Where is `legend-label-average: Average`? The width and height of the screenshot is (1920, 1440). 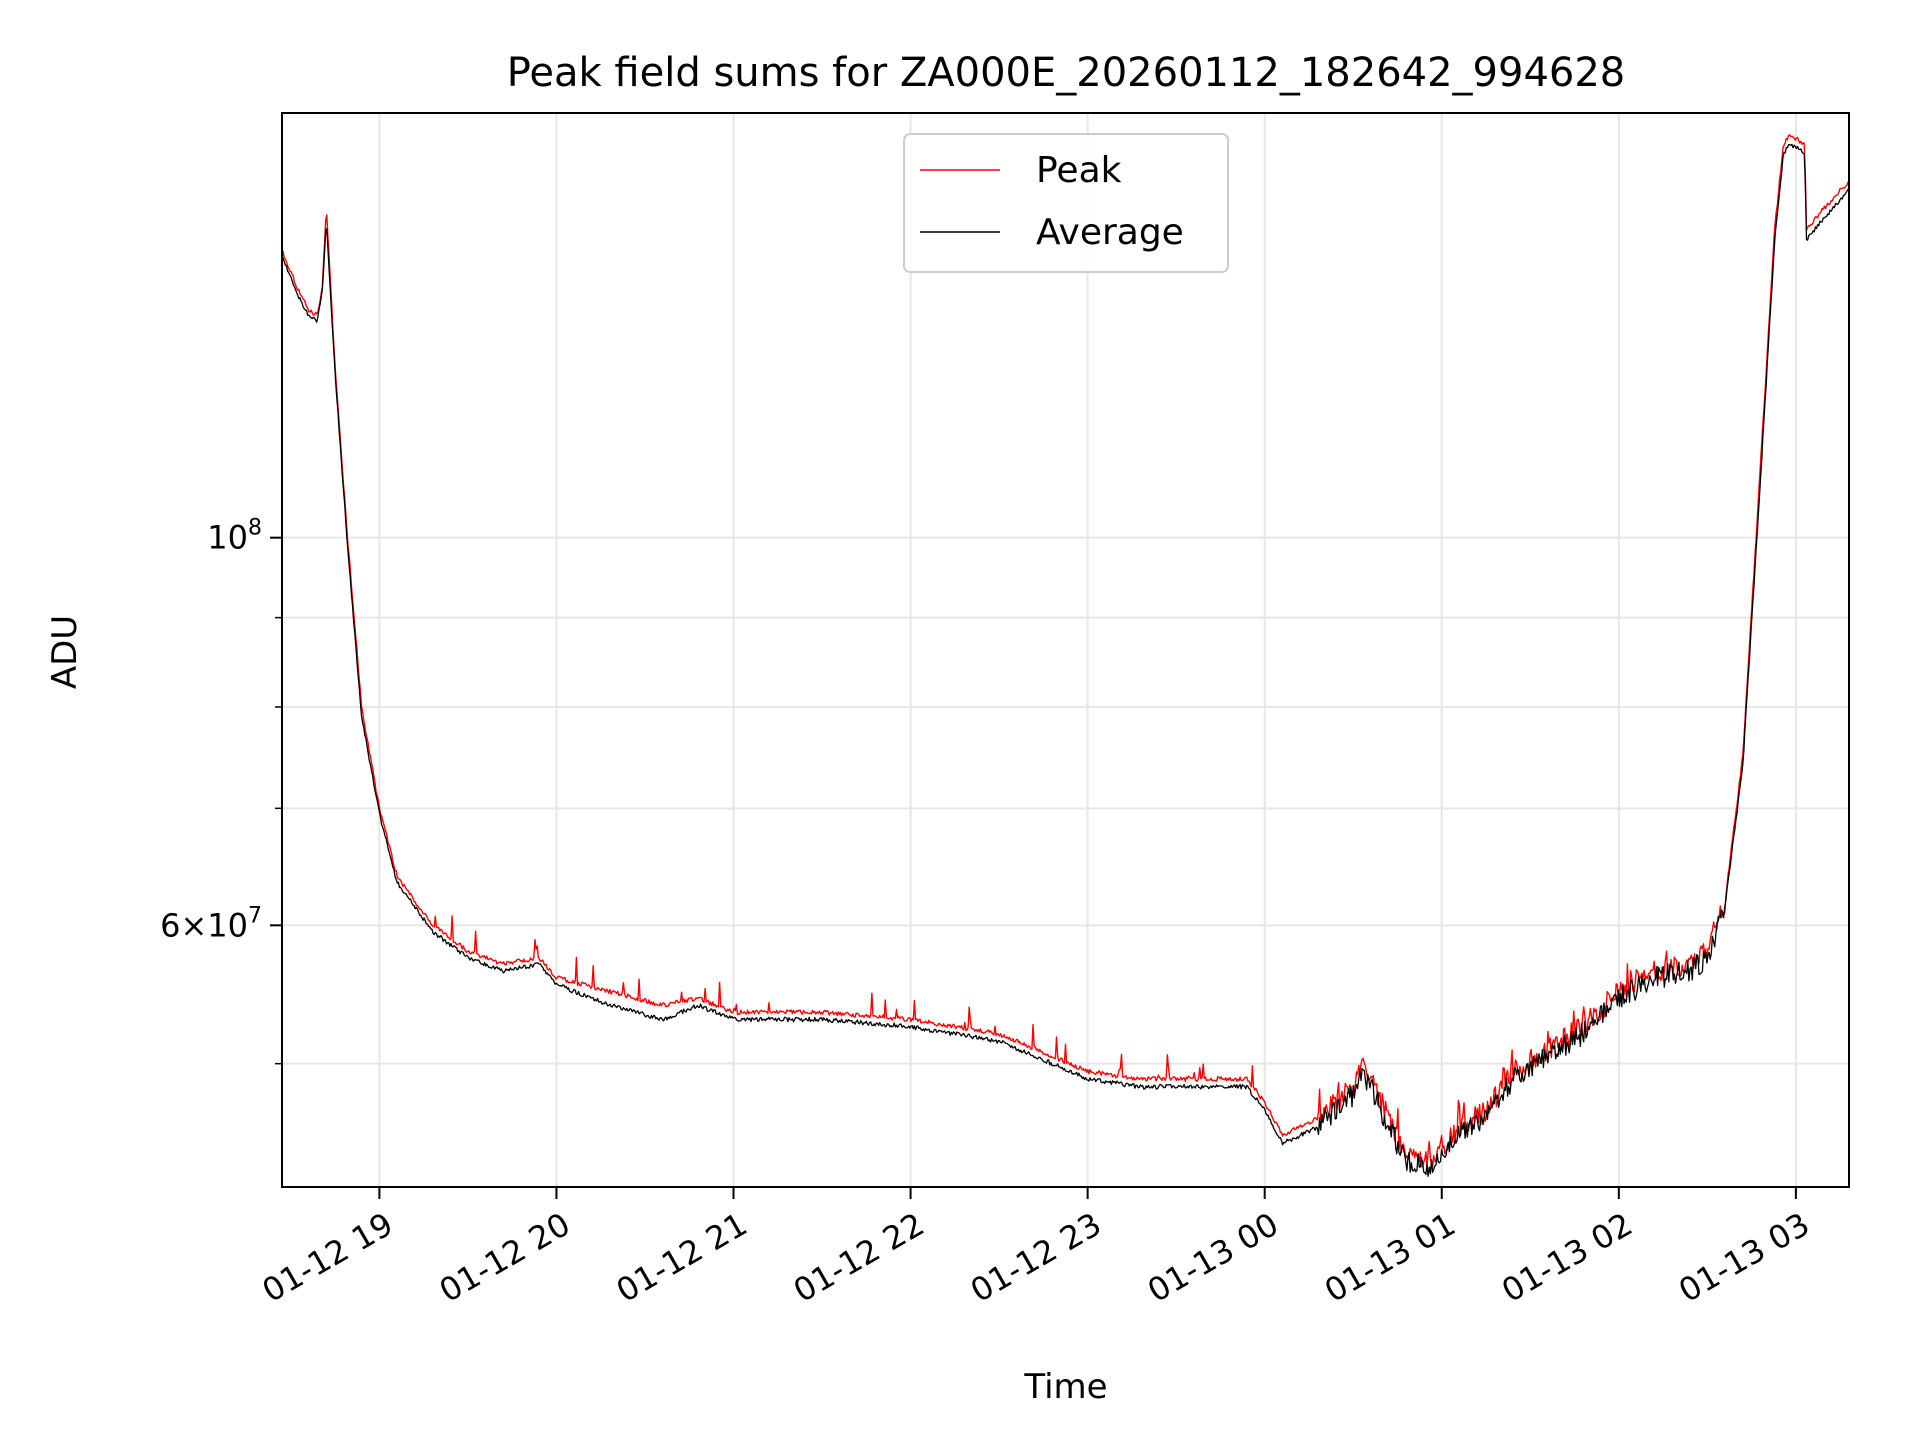
legend-label-average: Average is located at coordinates (1110, 232).